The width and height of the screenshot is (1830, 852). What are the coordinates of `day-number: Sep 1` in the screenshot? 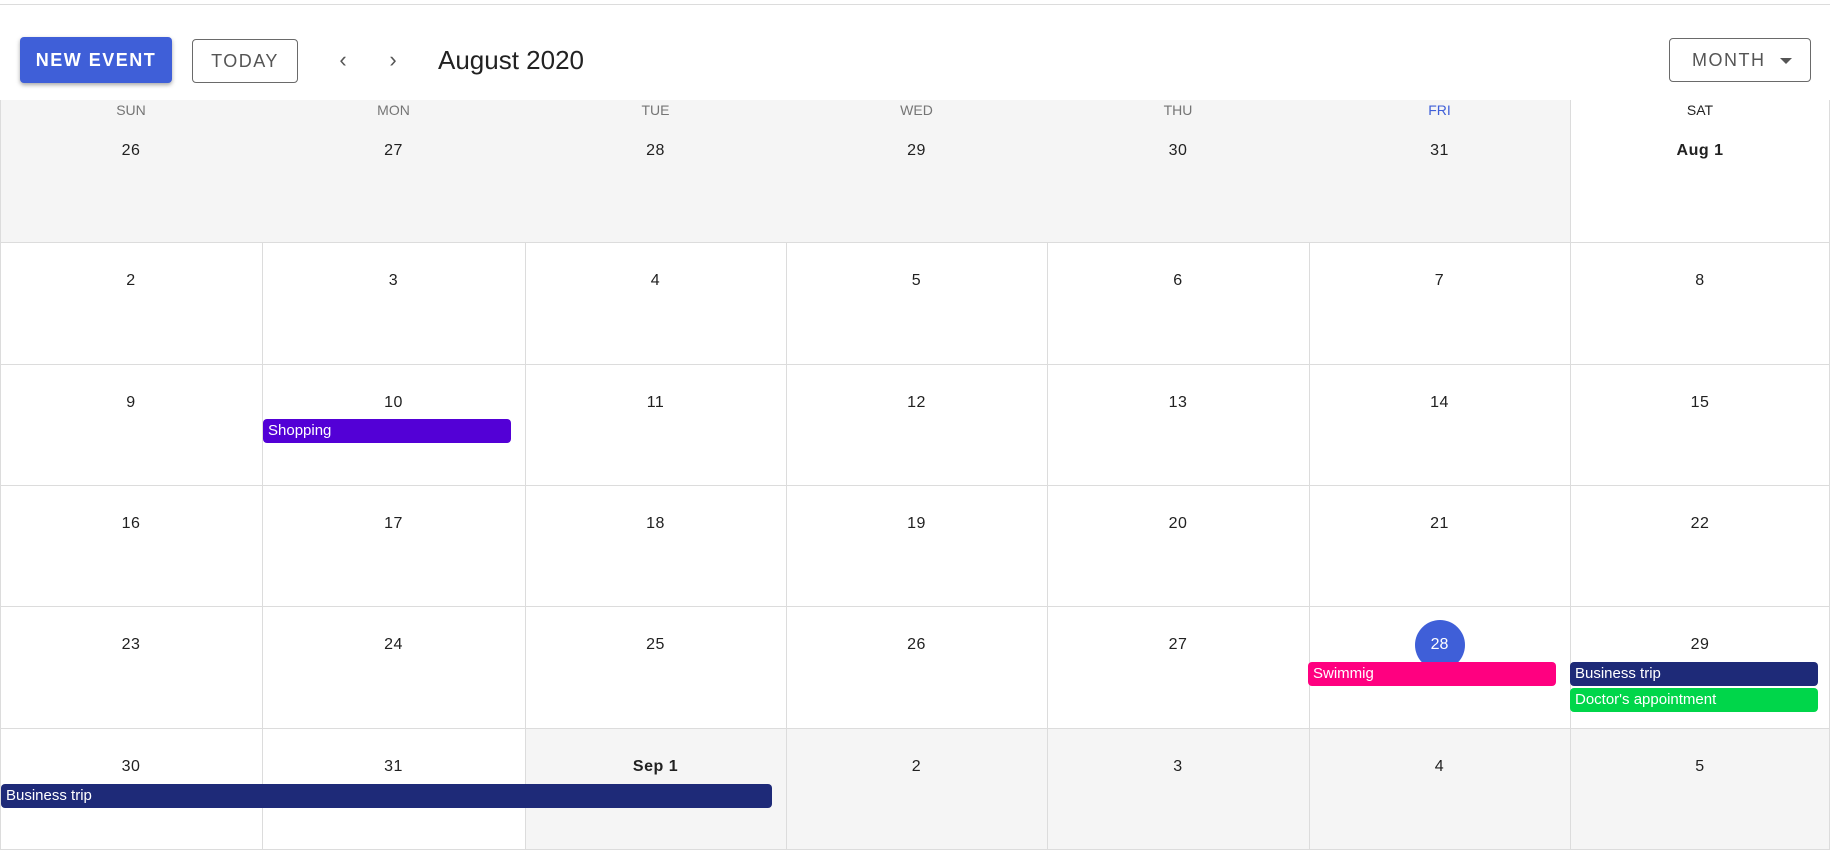 It's located at (655, 766).